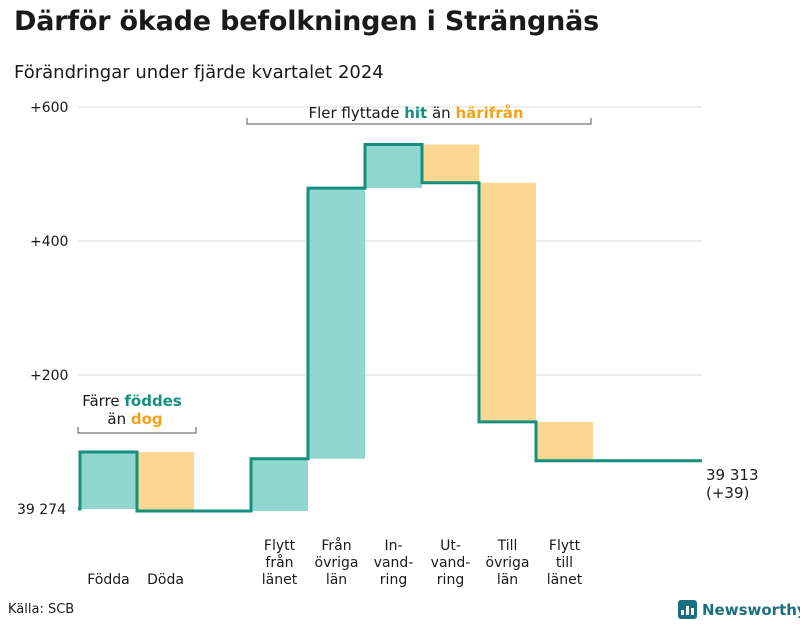  Describe the element at coordinates (687, 609) in the screenshot. I see `chart-logo-icon` at that location.